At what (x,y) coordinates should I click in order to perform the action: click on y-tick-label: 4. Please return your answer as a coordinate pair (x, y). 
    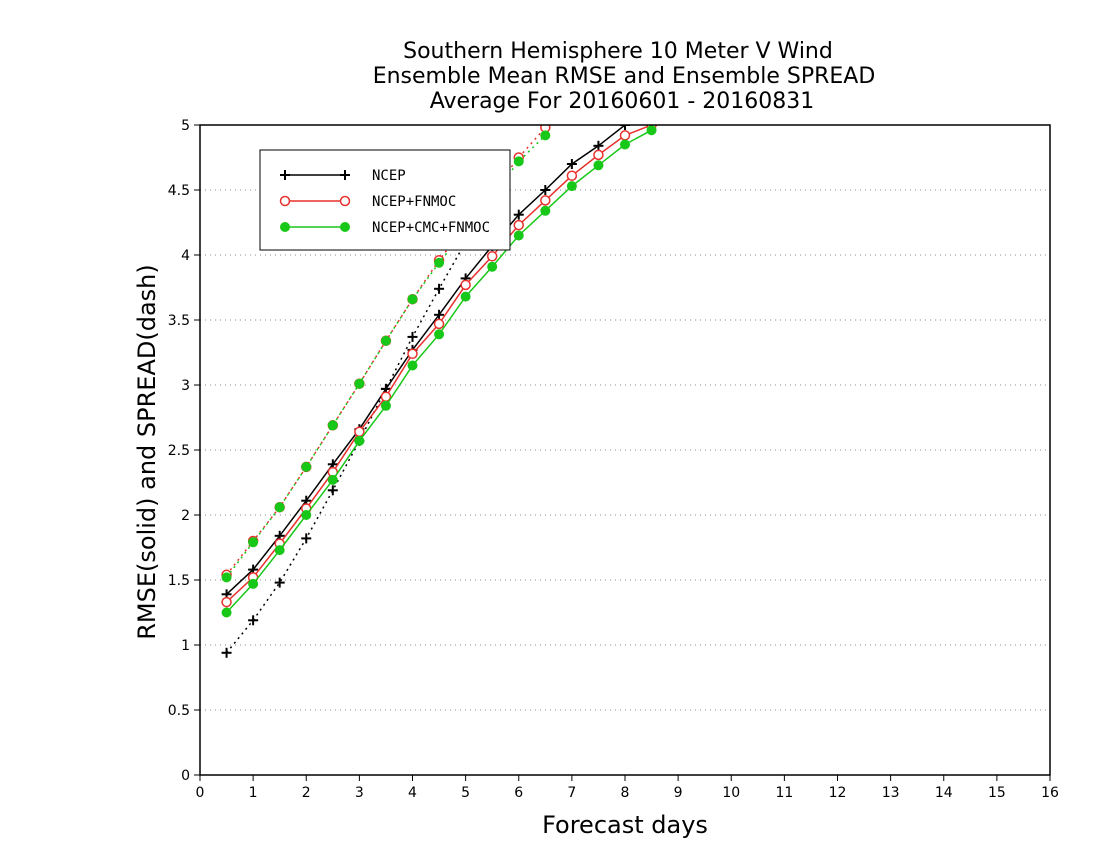
    Looking at the image, I should click on (185, 256).